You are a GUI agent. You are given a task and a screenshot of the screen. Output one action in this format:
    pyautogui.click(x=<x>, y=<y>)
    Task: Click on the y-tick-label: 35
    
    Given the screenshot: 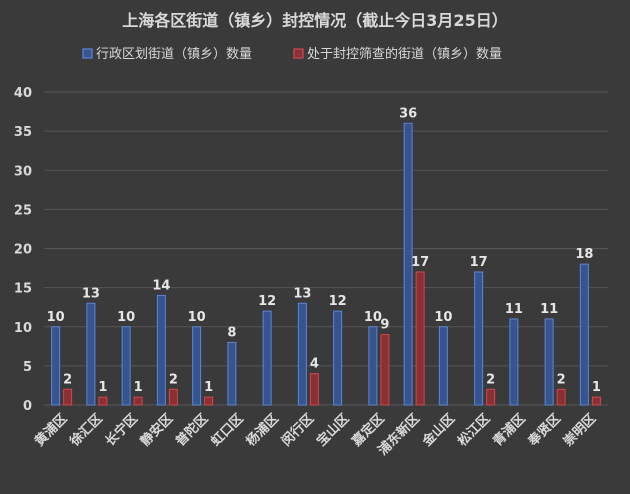 What is the action you would take?
    pyautogui.click(x=23, y=132)
    